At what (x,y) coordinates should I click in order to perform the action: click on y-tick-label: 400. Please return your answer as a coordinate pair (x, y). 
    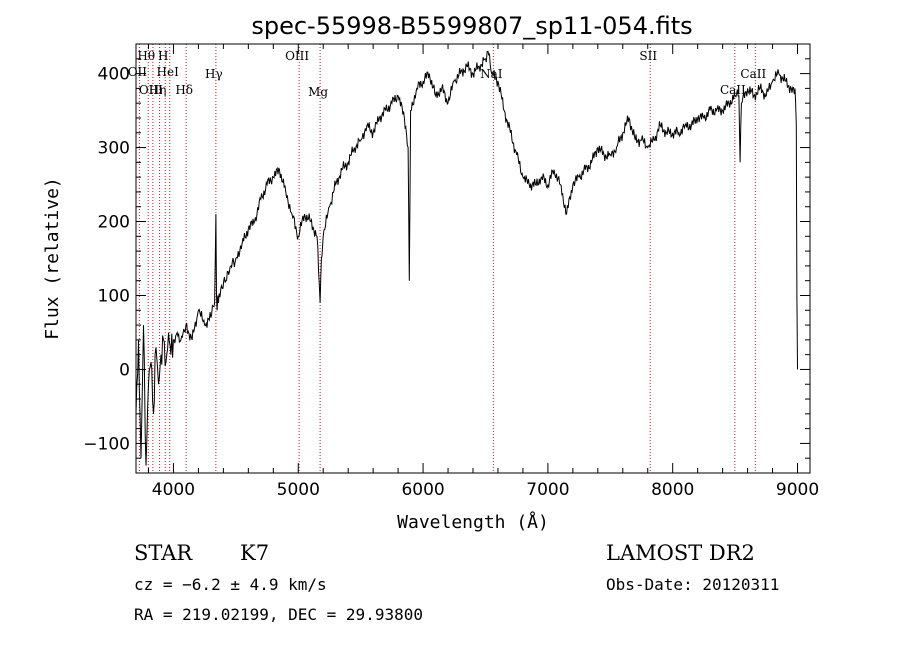
    Looking at the image, I should click on (114, 75).